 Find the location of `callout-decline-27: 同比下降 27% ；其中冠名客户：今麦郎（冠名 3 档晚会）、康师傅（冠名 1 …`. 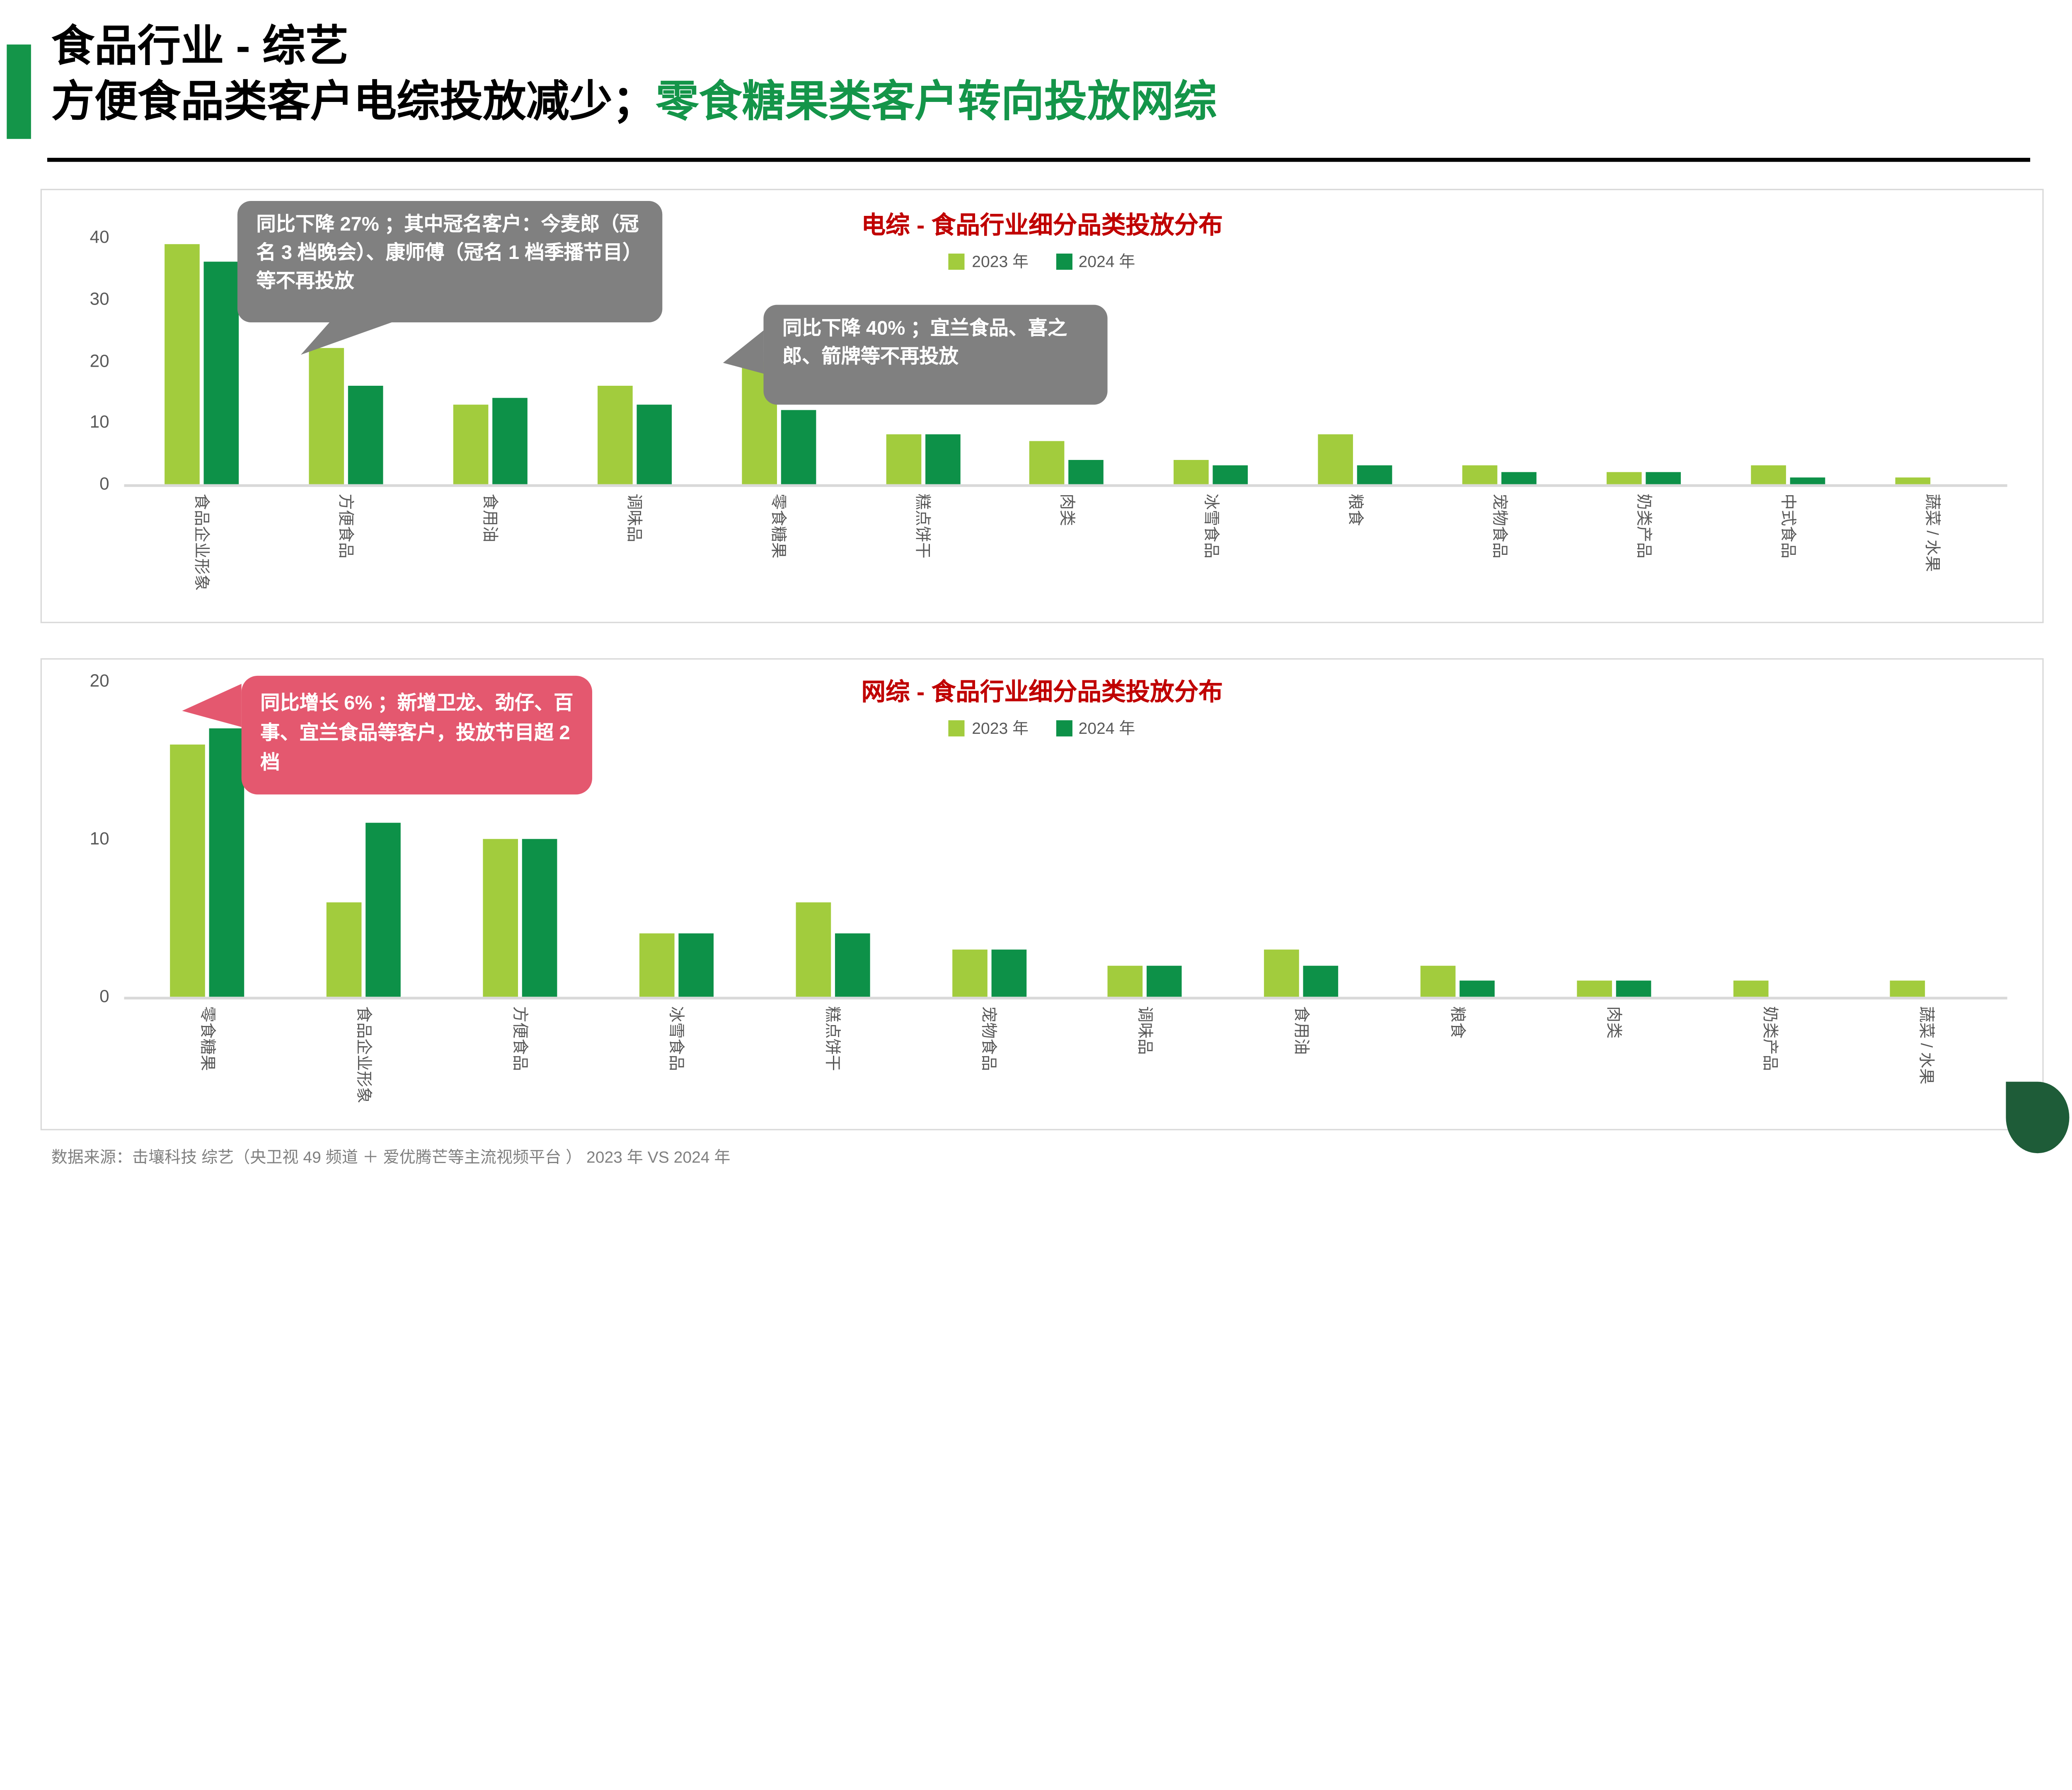

callout-decline-27: 同比下降 27% ；其中冠名客户：今麦郎（冠名 3 档晚会）、康师傅（冠名 1 … is located at coordinates (450, 261).